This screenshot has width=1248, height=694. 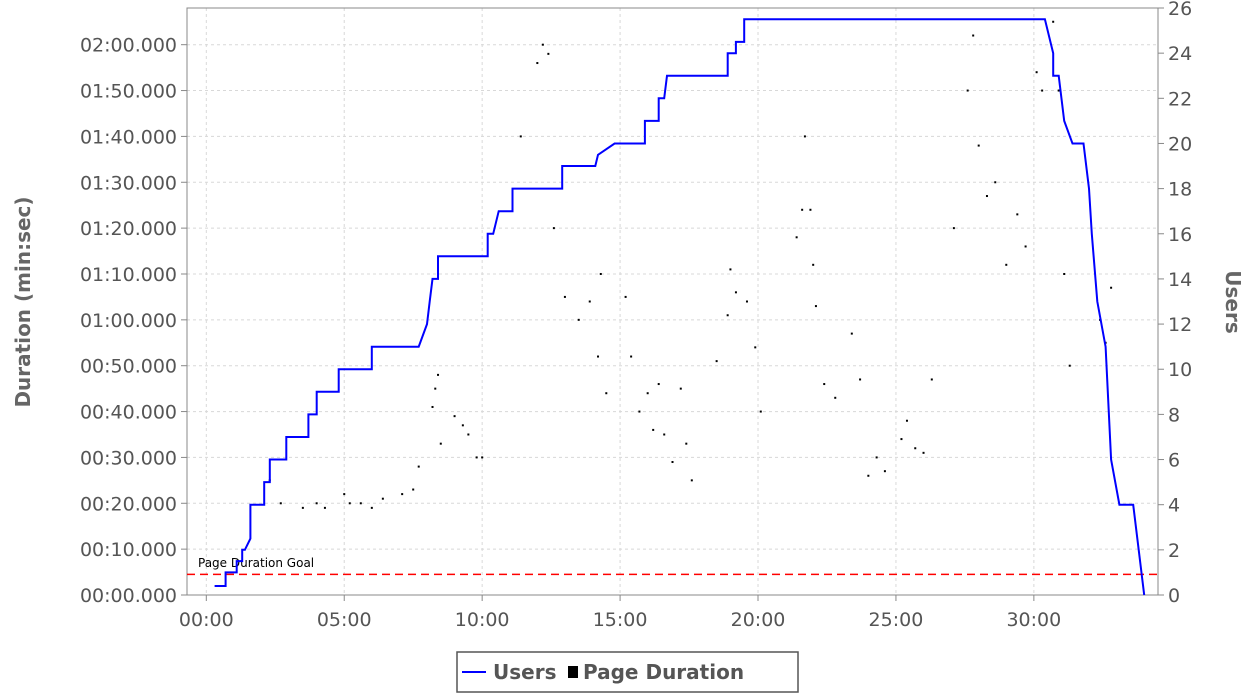 What do you see at coordinates (206, 620) in the screenshot?
I see `x-tick-label: 00:00` at bounding box center [206, 620].